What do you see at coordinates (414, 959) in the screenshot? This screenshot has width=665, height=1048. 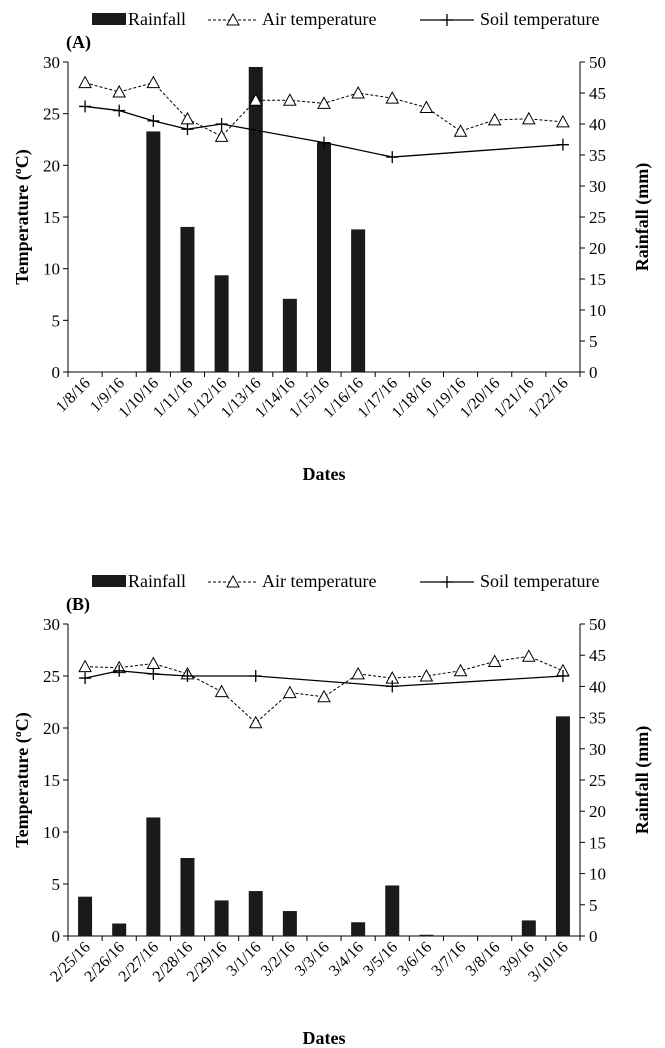 I see `x-tick-label: 3/6/16` at bounding box center [414, 959].